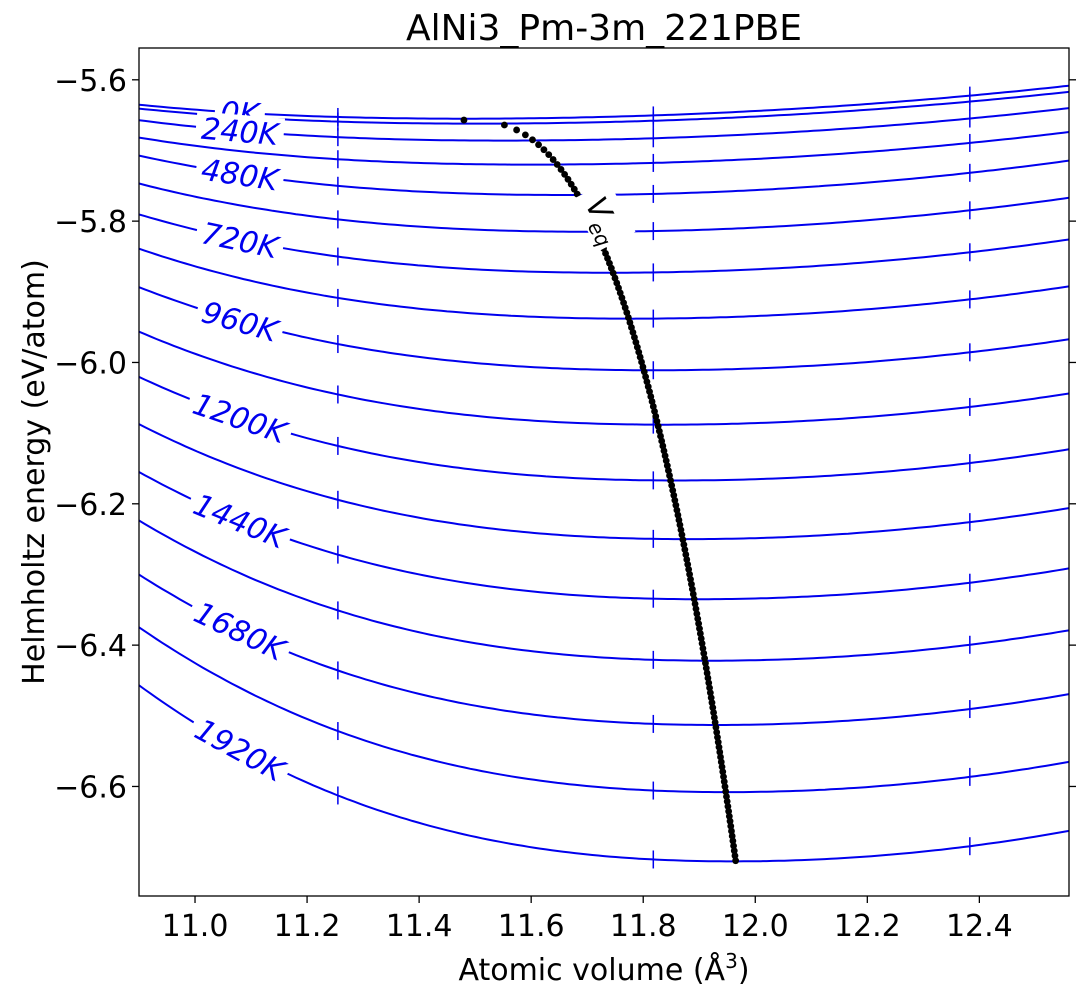 The image size is (1082, 994). What do you see at coordinates (603, 968) in the screenshot?
I see `x-axis-label: Atomic volume (Å3)` at bounding box center [603, 968].